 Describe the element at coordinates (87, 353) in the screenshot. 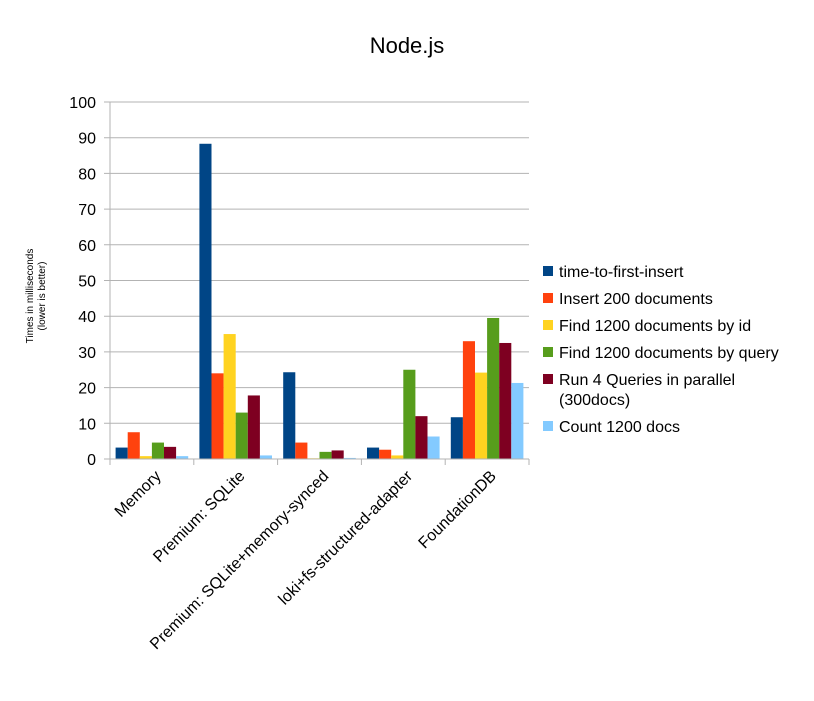

I see `y-tick-label: 30` at that location.